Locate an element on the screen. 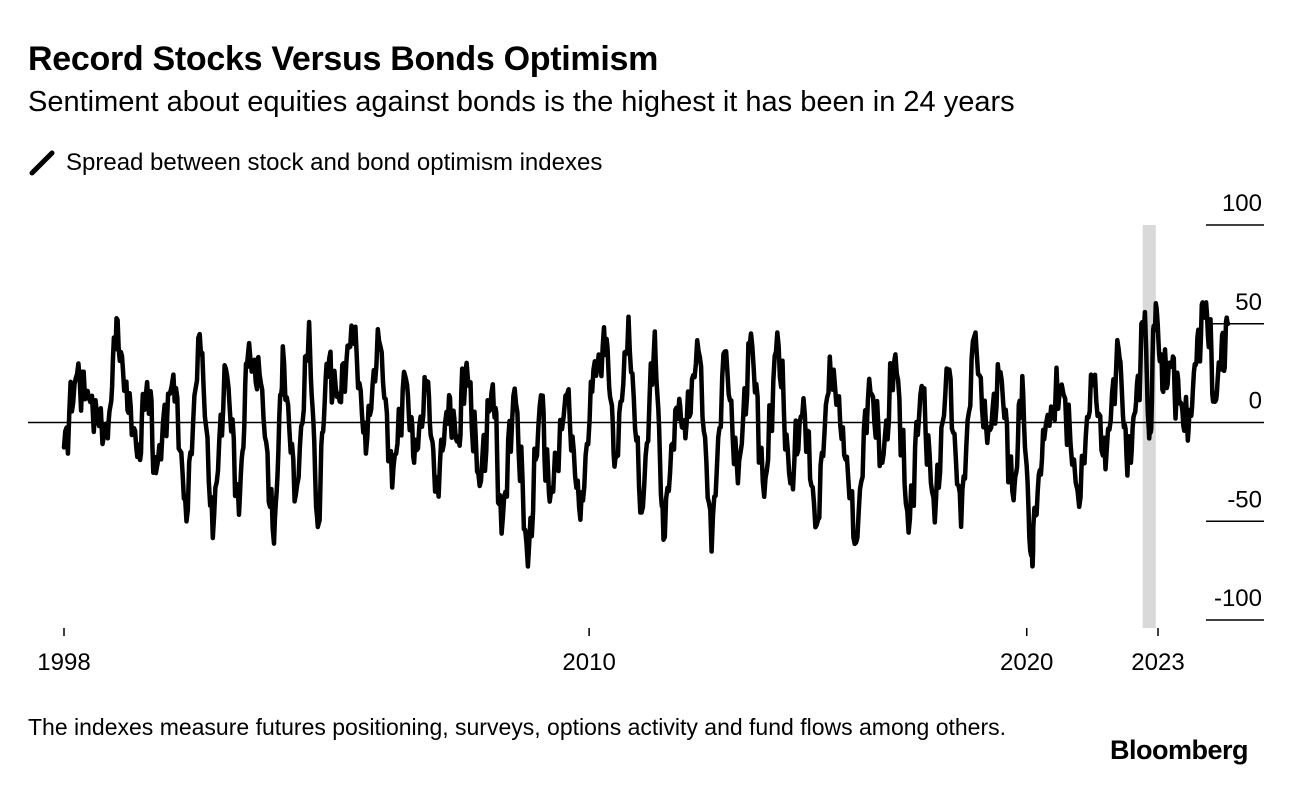  x-tick-label: 2023 is located at coordinates (1157, 662).